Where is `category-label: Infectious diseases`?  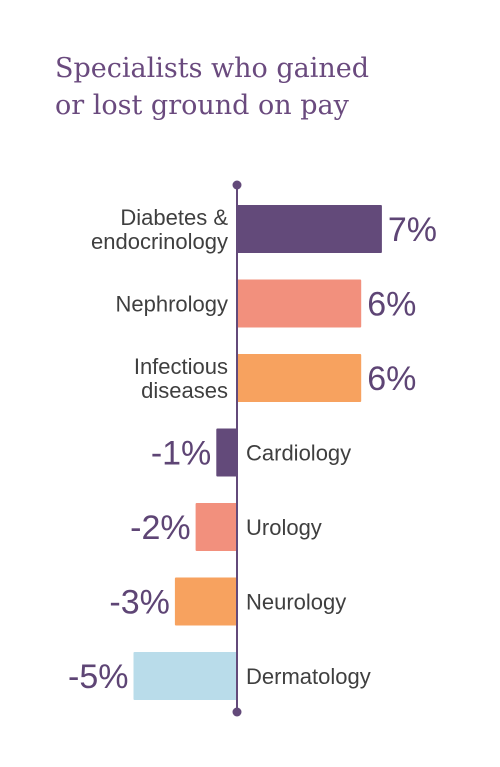 category-label: Infectious diseases is located at coordinates (181, 378).